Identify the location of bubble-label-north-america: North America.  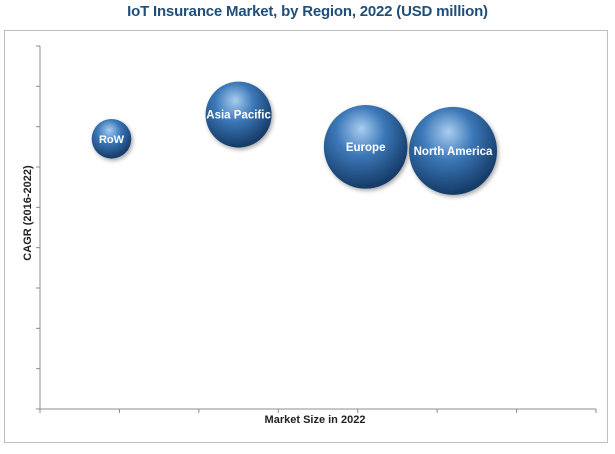
(453, 152).